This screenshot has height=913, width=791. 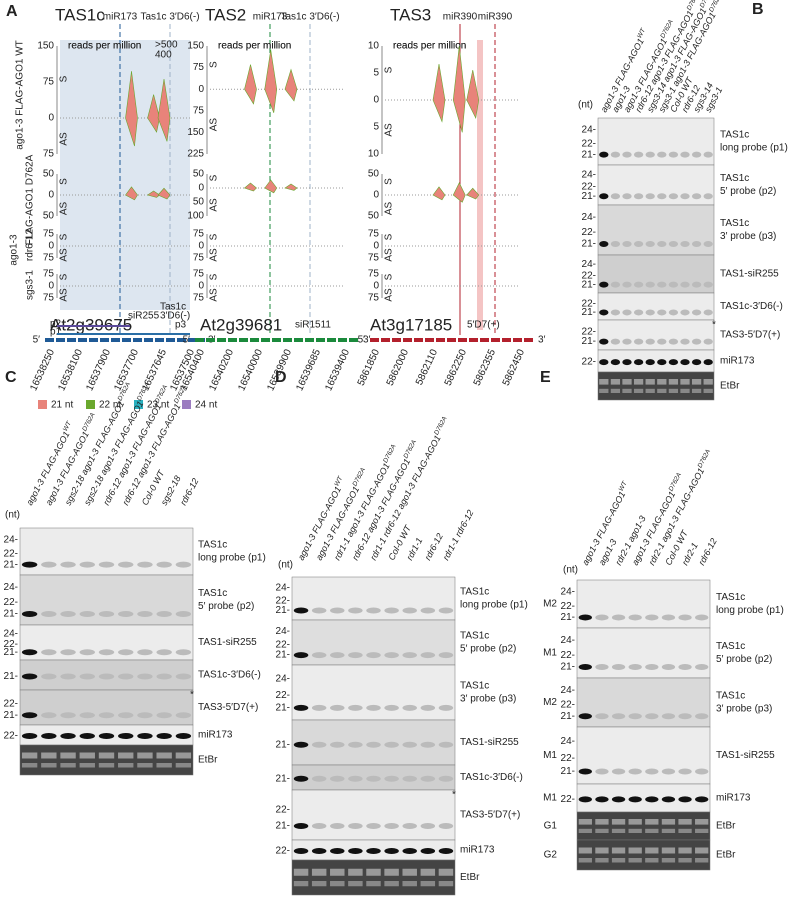 What do you see at coordinates (214, 276) in the screenshot?
I see `strand-label: S` at bounding box center [214, 276].